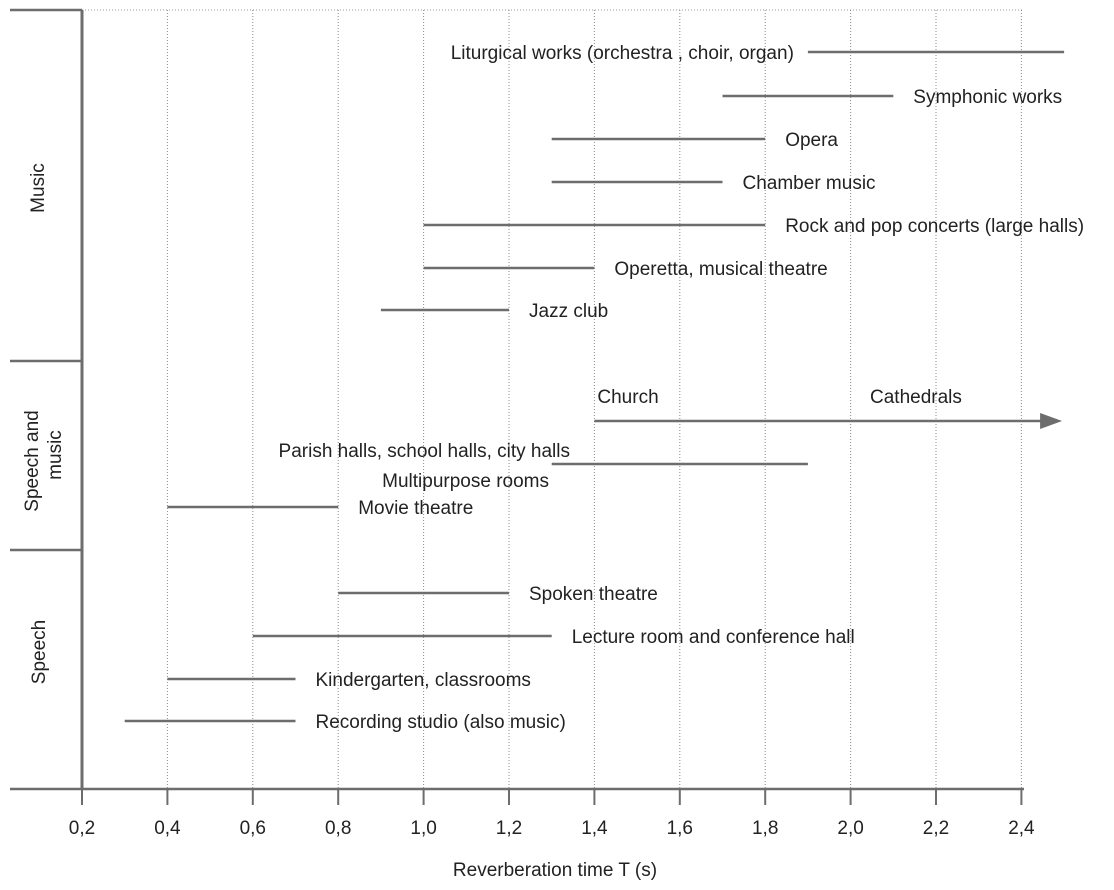 Image resolution: width=1114 pixels, height=890 pixels. I want to click on bar-label: Jazz club, so click(568, 311).